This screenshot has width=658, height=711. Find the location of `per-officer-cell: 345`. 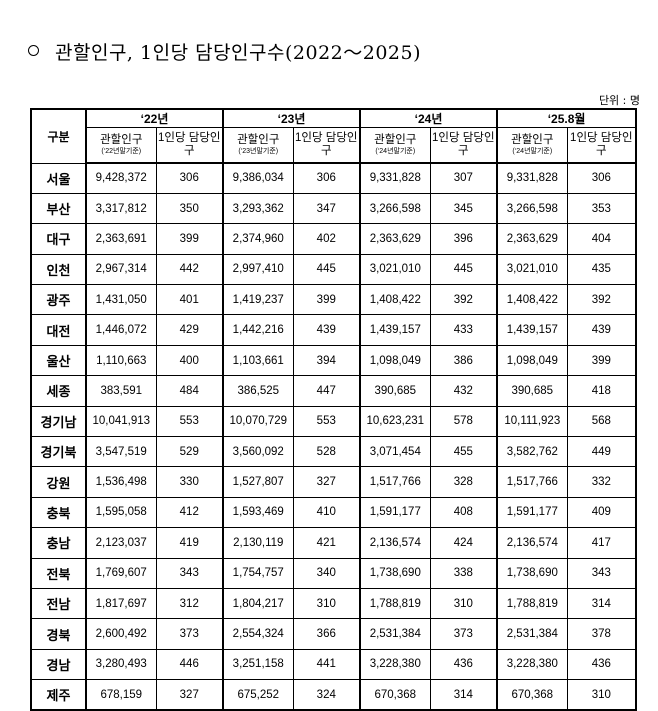

per-officer-cell: 345 is located at coordinates (463, 208).